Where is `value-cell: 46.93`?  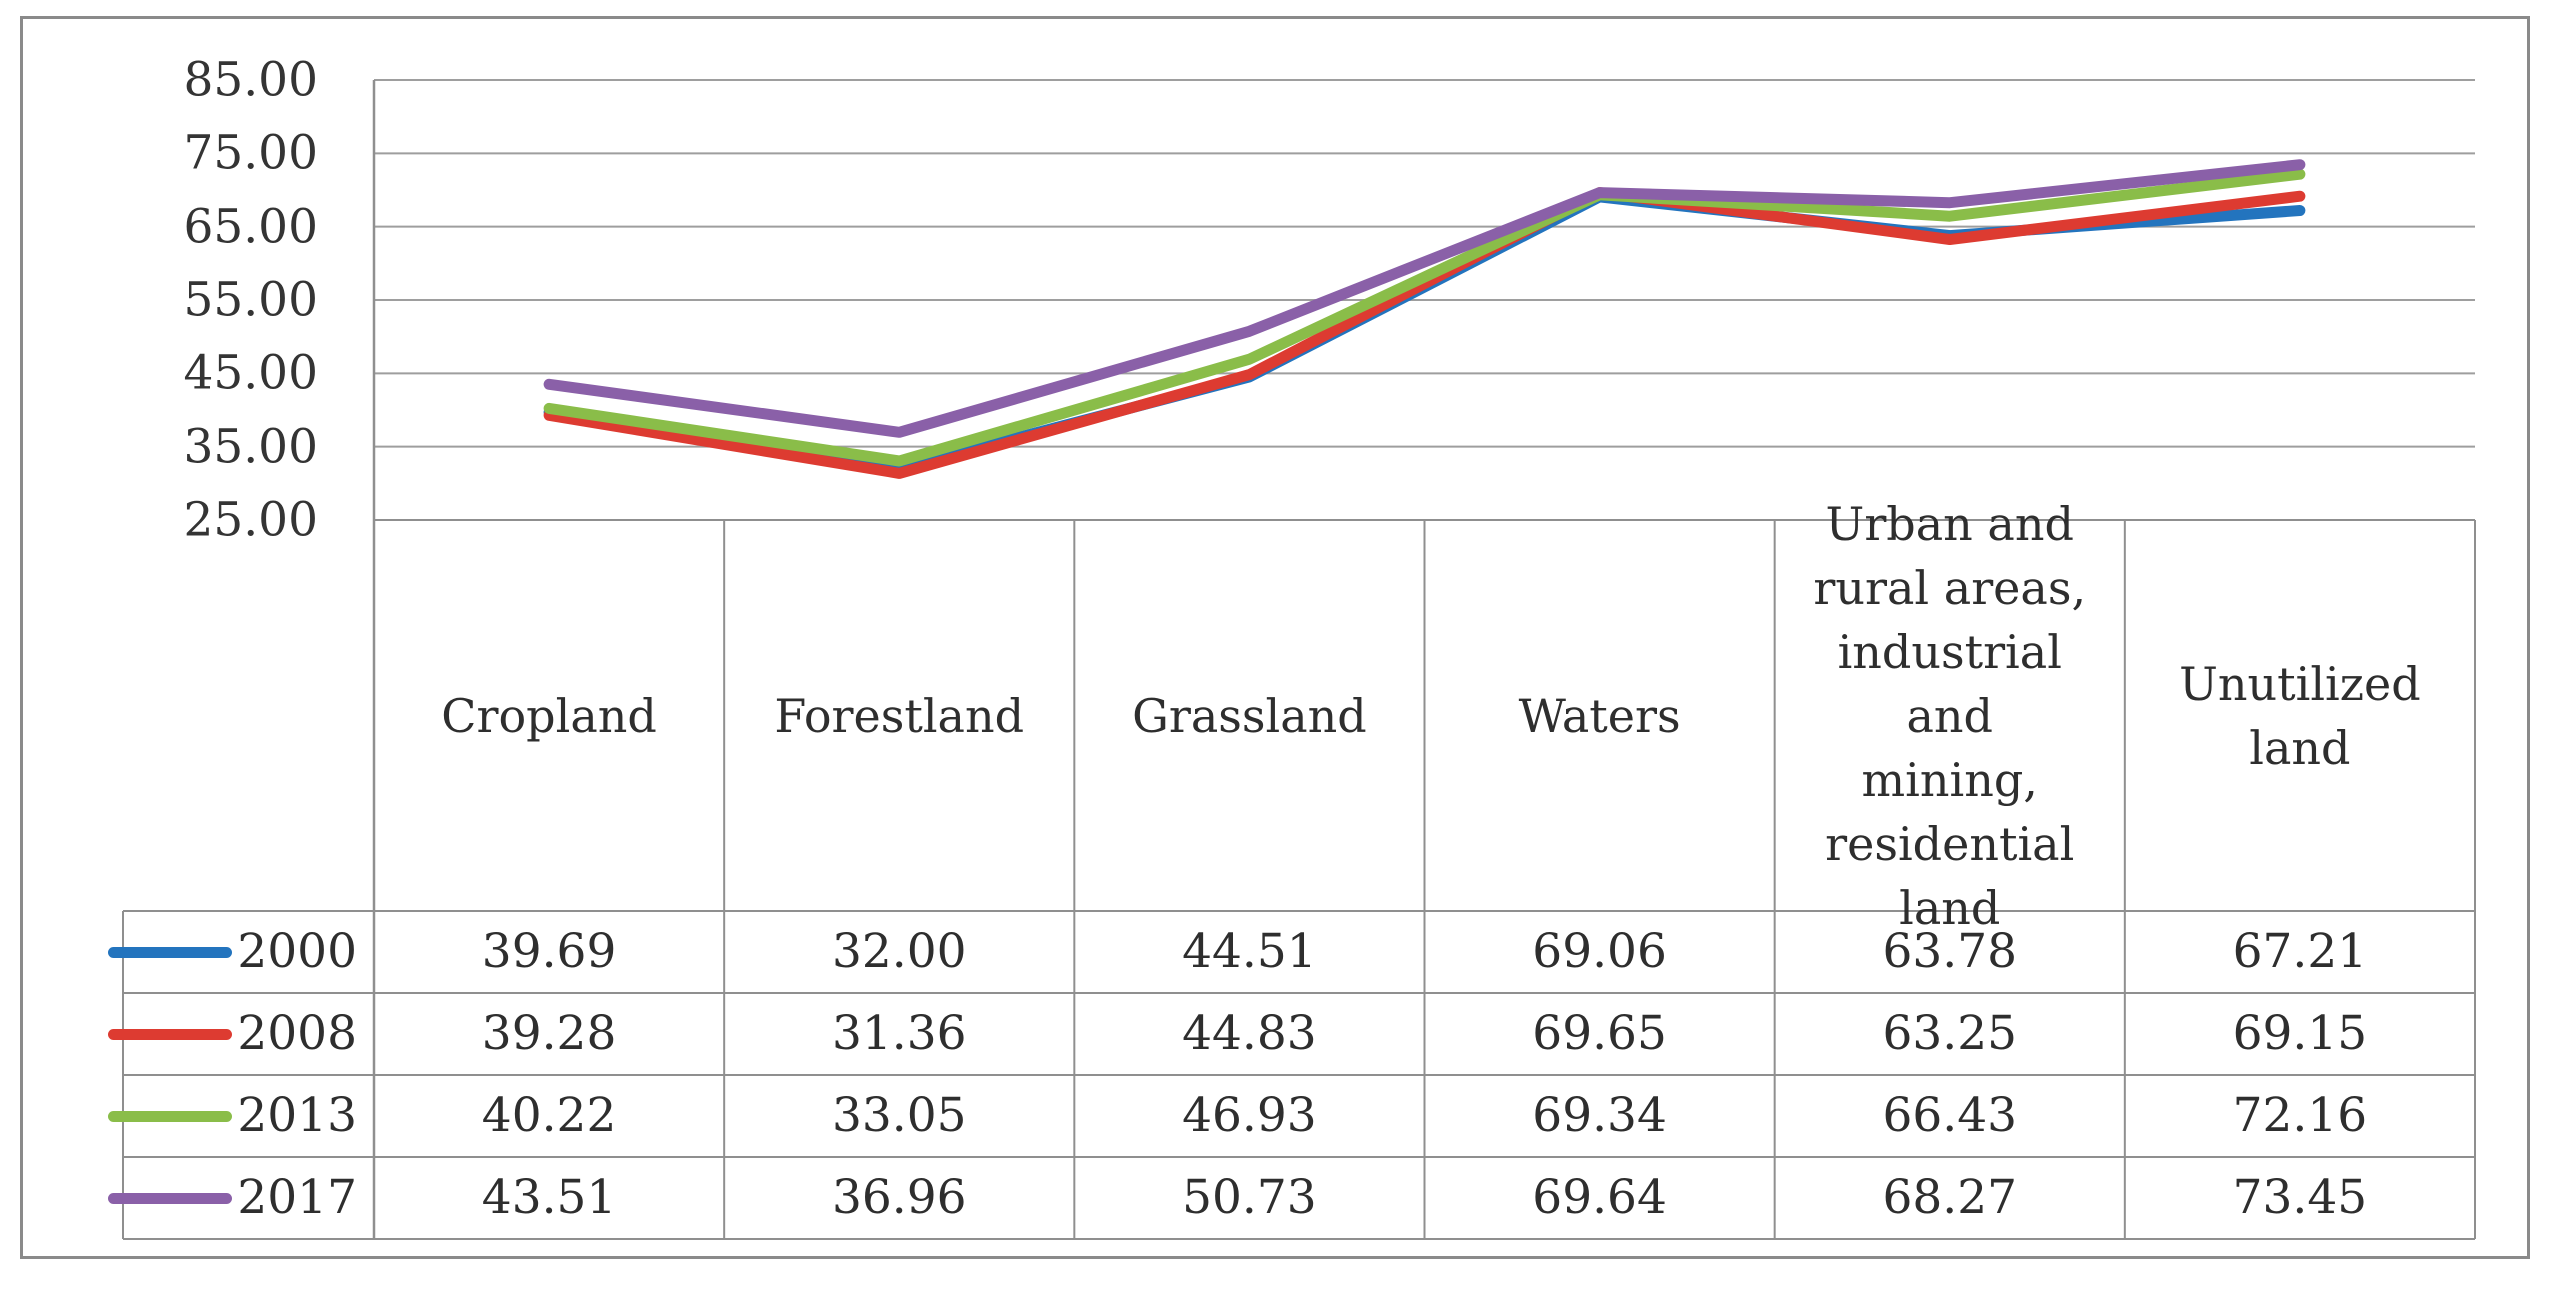 value-cell: 46.93 is located at coordinates (1249, 1115).